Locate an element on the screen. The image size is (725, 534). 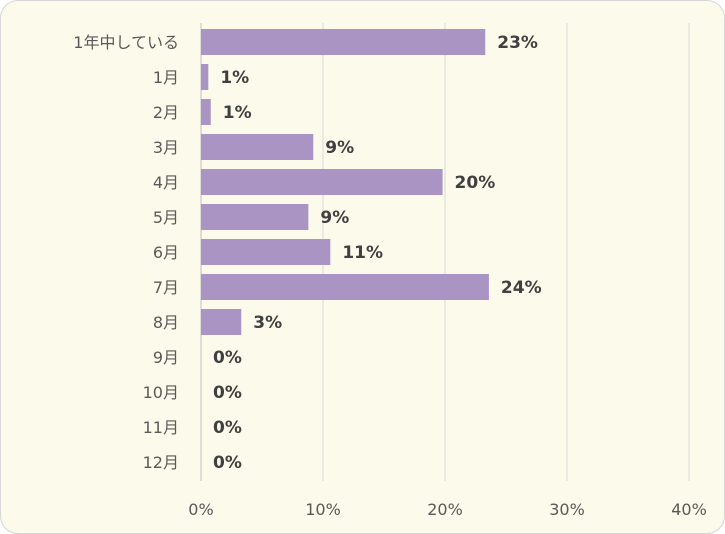
x-tick-label: 20% is located at coordinates (445, 509).